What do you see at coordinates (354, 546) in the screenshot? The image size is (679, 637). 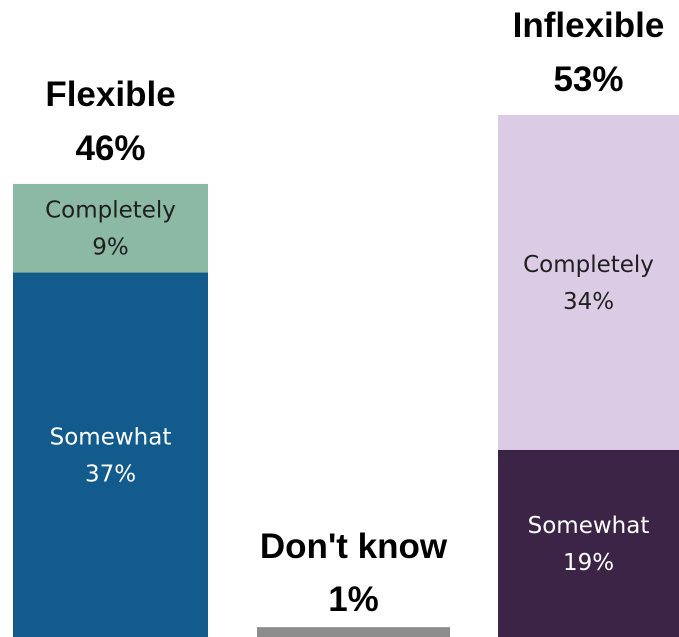 I see `category-label-don-t-know: Don't know` at bounding box center [354, 546].